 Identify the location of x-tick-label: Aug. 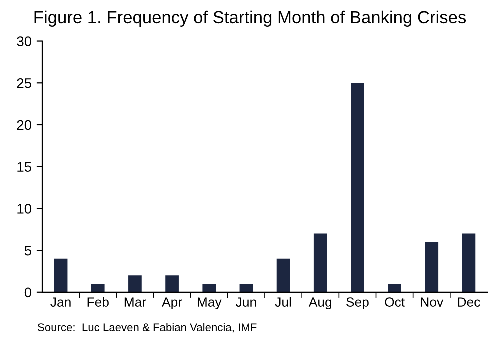
(320, 304).